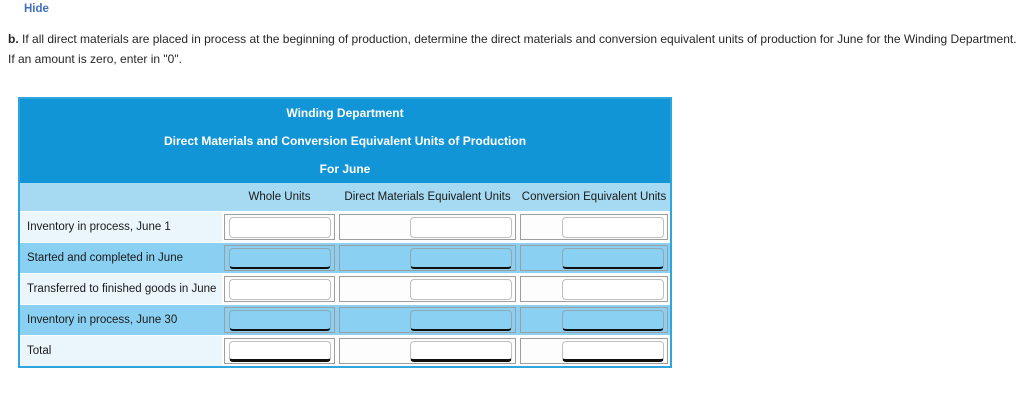  Describe the element at coordinates (36, 9) in the screenshot. I see `hide-link: Hide` at that location.